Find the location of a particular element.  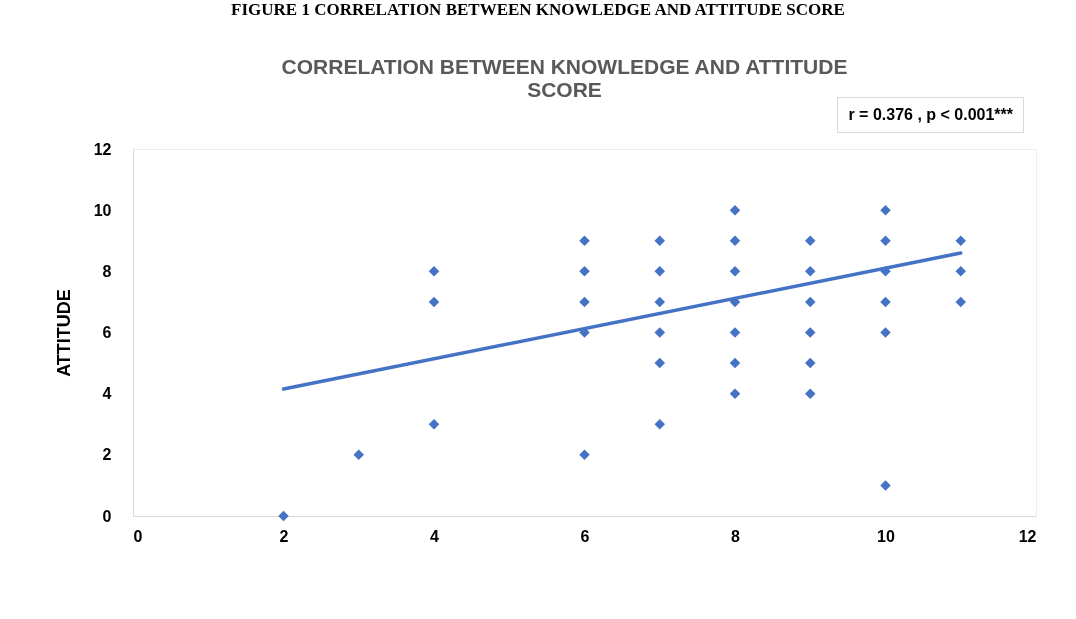

y-tick-label: 4 is located at coordinates (107, 394).